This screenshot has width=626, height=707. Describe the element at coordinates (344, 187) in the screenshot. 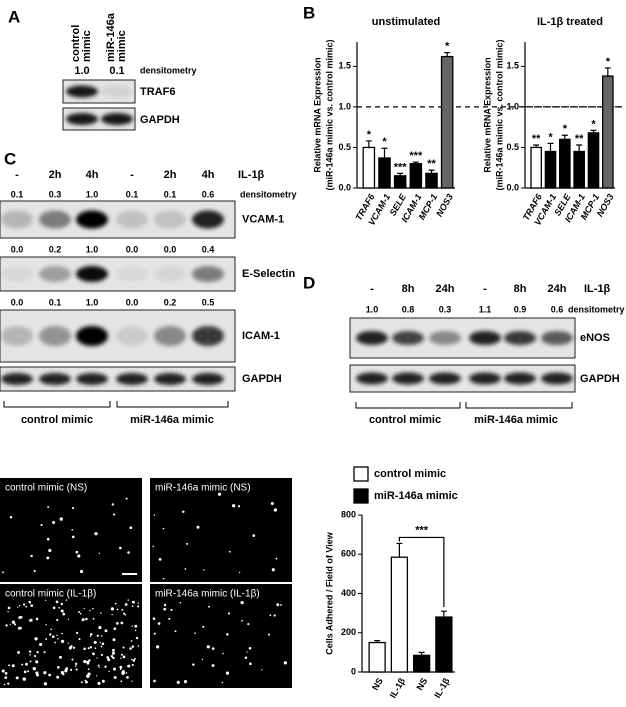

I see `y-tick-label: 0.0` at that location.